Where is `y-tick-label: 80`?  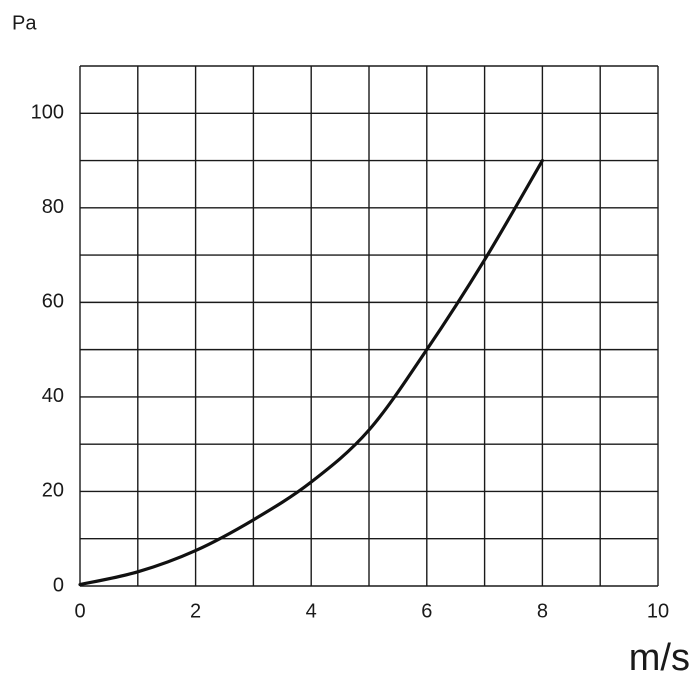
y-tick-label: 80 is located at coordinates (53, 207).